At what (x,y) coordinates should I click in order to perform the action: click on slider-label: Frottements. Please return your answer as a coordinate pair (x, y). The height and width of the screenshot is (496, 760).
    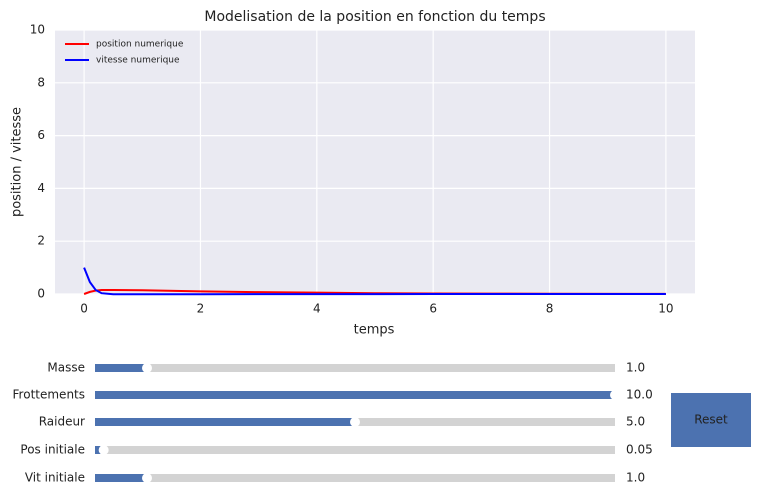
    Looking at the image, I should click on (49, 395).